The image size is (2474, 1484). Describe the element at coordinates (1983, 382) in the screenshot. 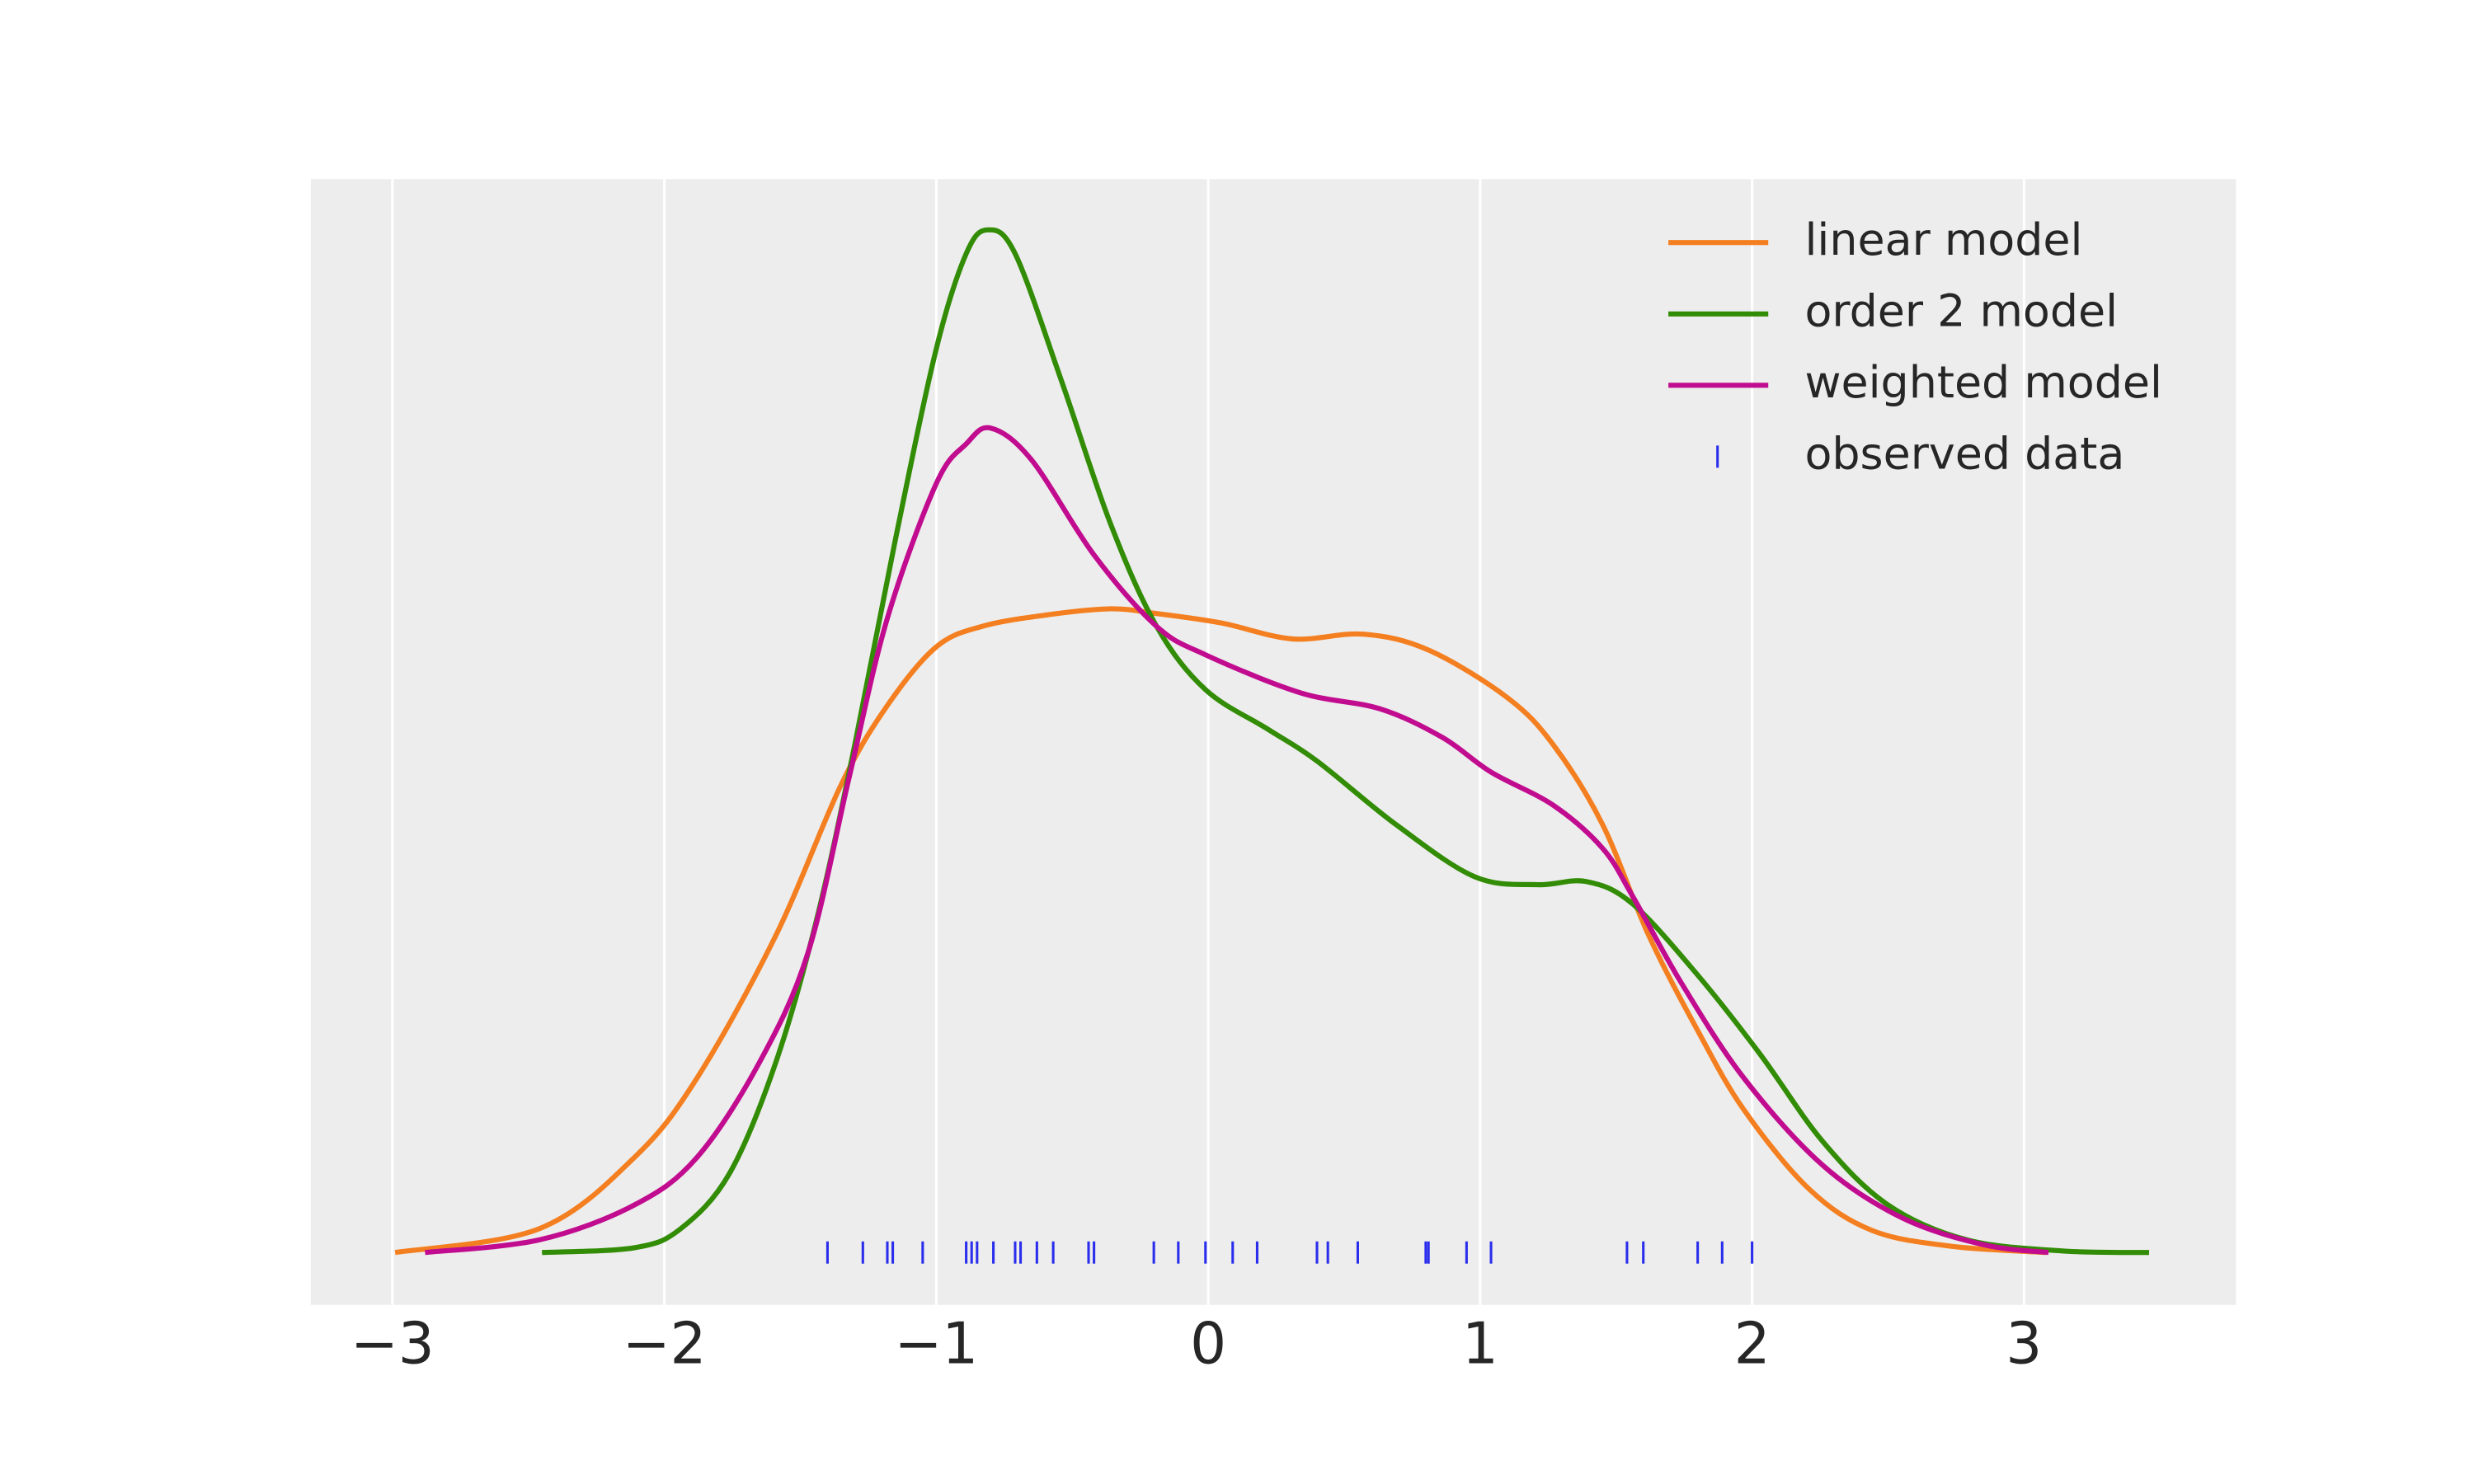

I see `legend-label: weighted model` at that location.